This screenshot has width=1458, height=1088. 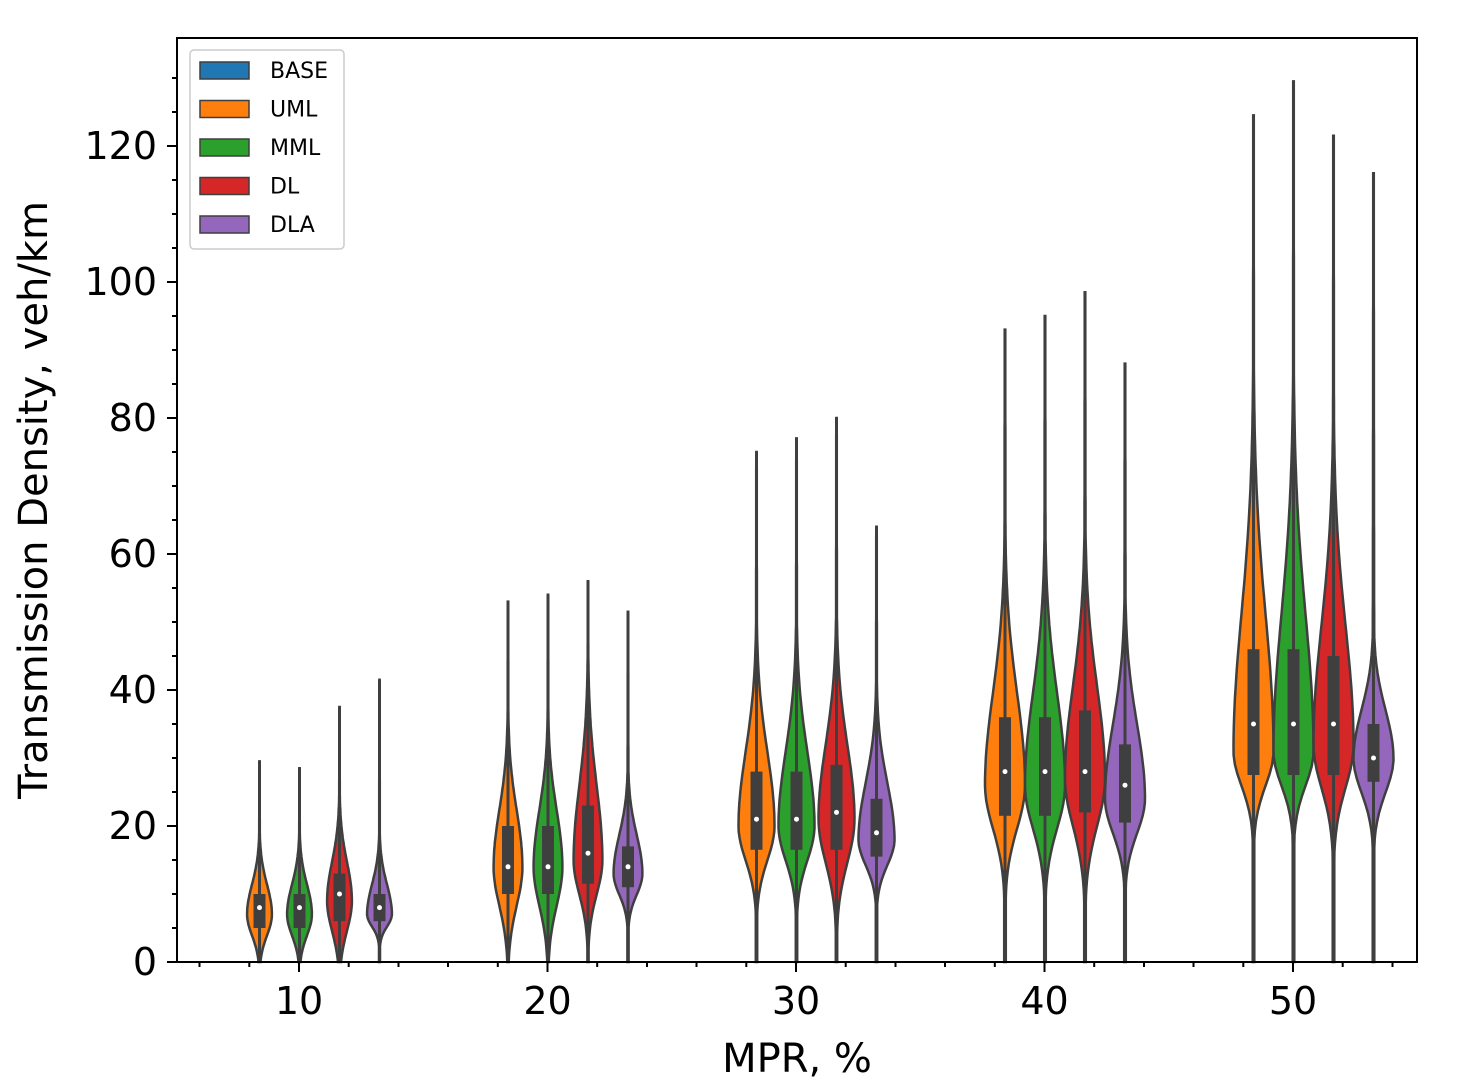 What do you see at coordinates (224, 70) in the screenshot?
I see `legend-swatch-base` at bounding box center [224, 70].